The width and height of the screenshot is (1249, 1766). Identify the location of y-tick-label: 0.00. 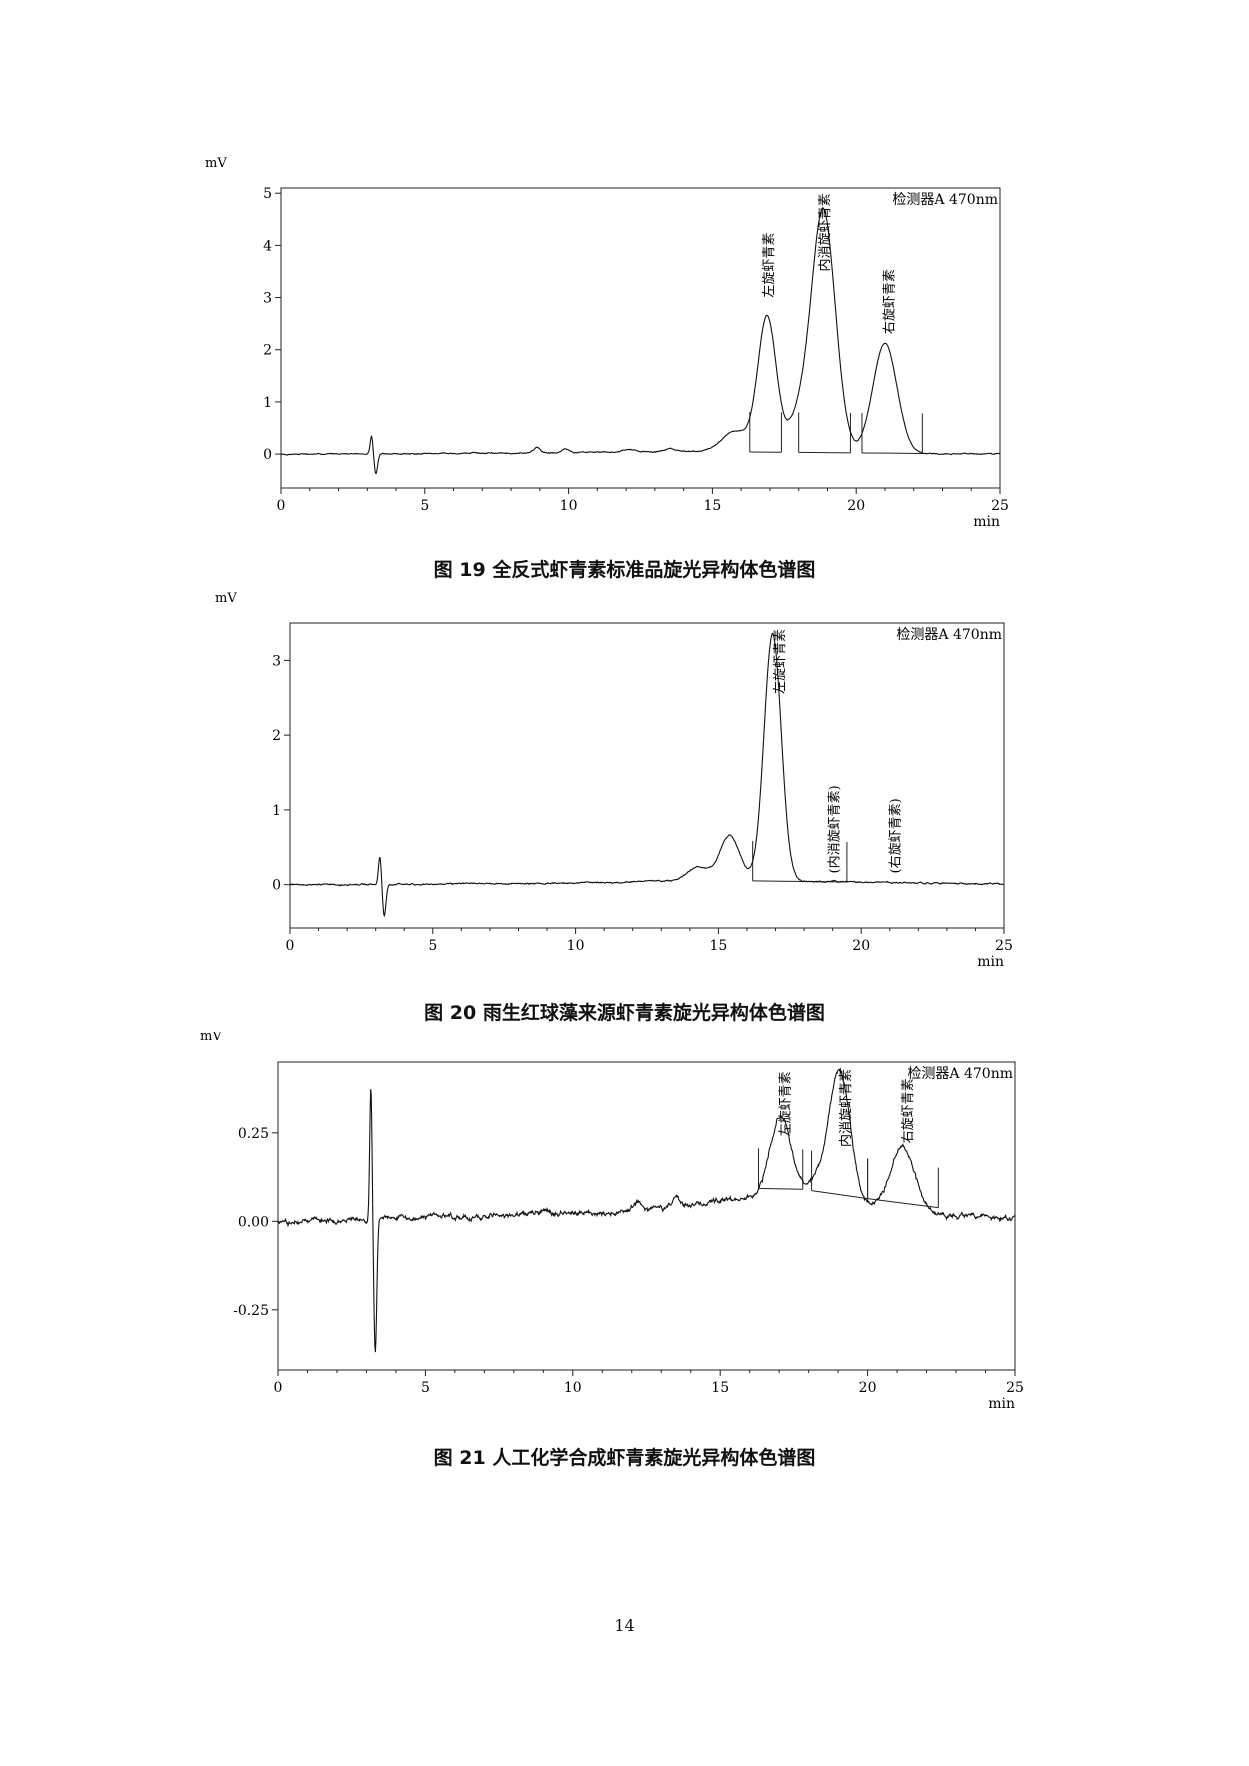
(253, 1222).